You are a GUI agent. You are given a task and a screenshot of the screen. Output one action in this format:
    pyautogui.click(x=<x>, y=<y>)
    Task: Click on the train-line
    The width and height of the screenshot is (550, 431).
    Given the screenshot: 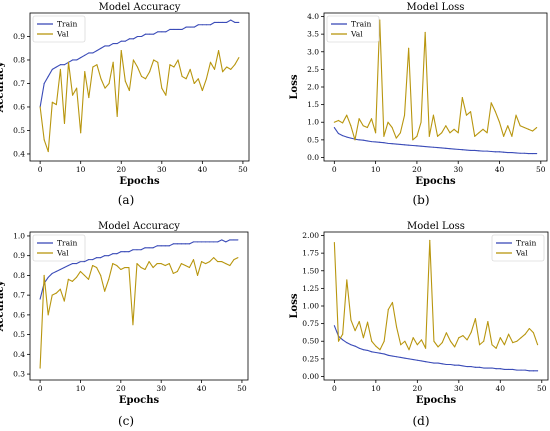 What is the action you would take?
    pyautogui.click(x=139, y=63)
    